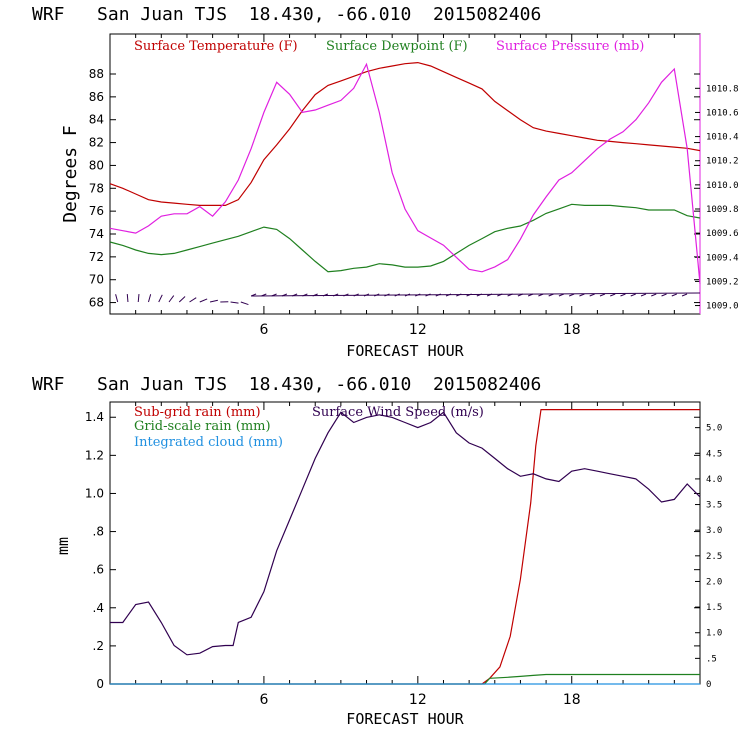 This screenshot has width=740, height=740. What do you see at coordinates (96, 234) in the screenshot?
I see `left-y-tick-label: 74` at bounding box center [96, 234].